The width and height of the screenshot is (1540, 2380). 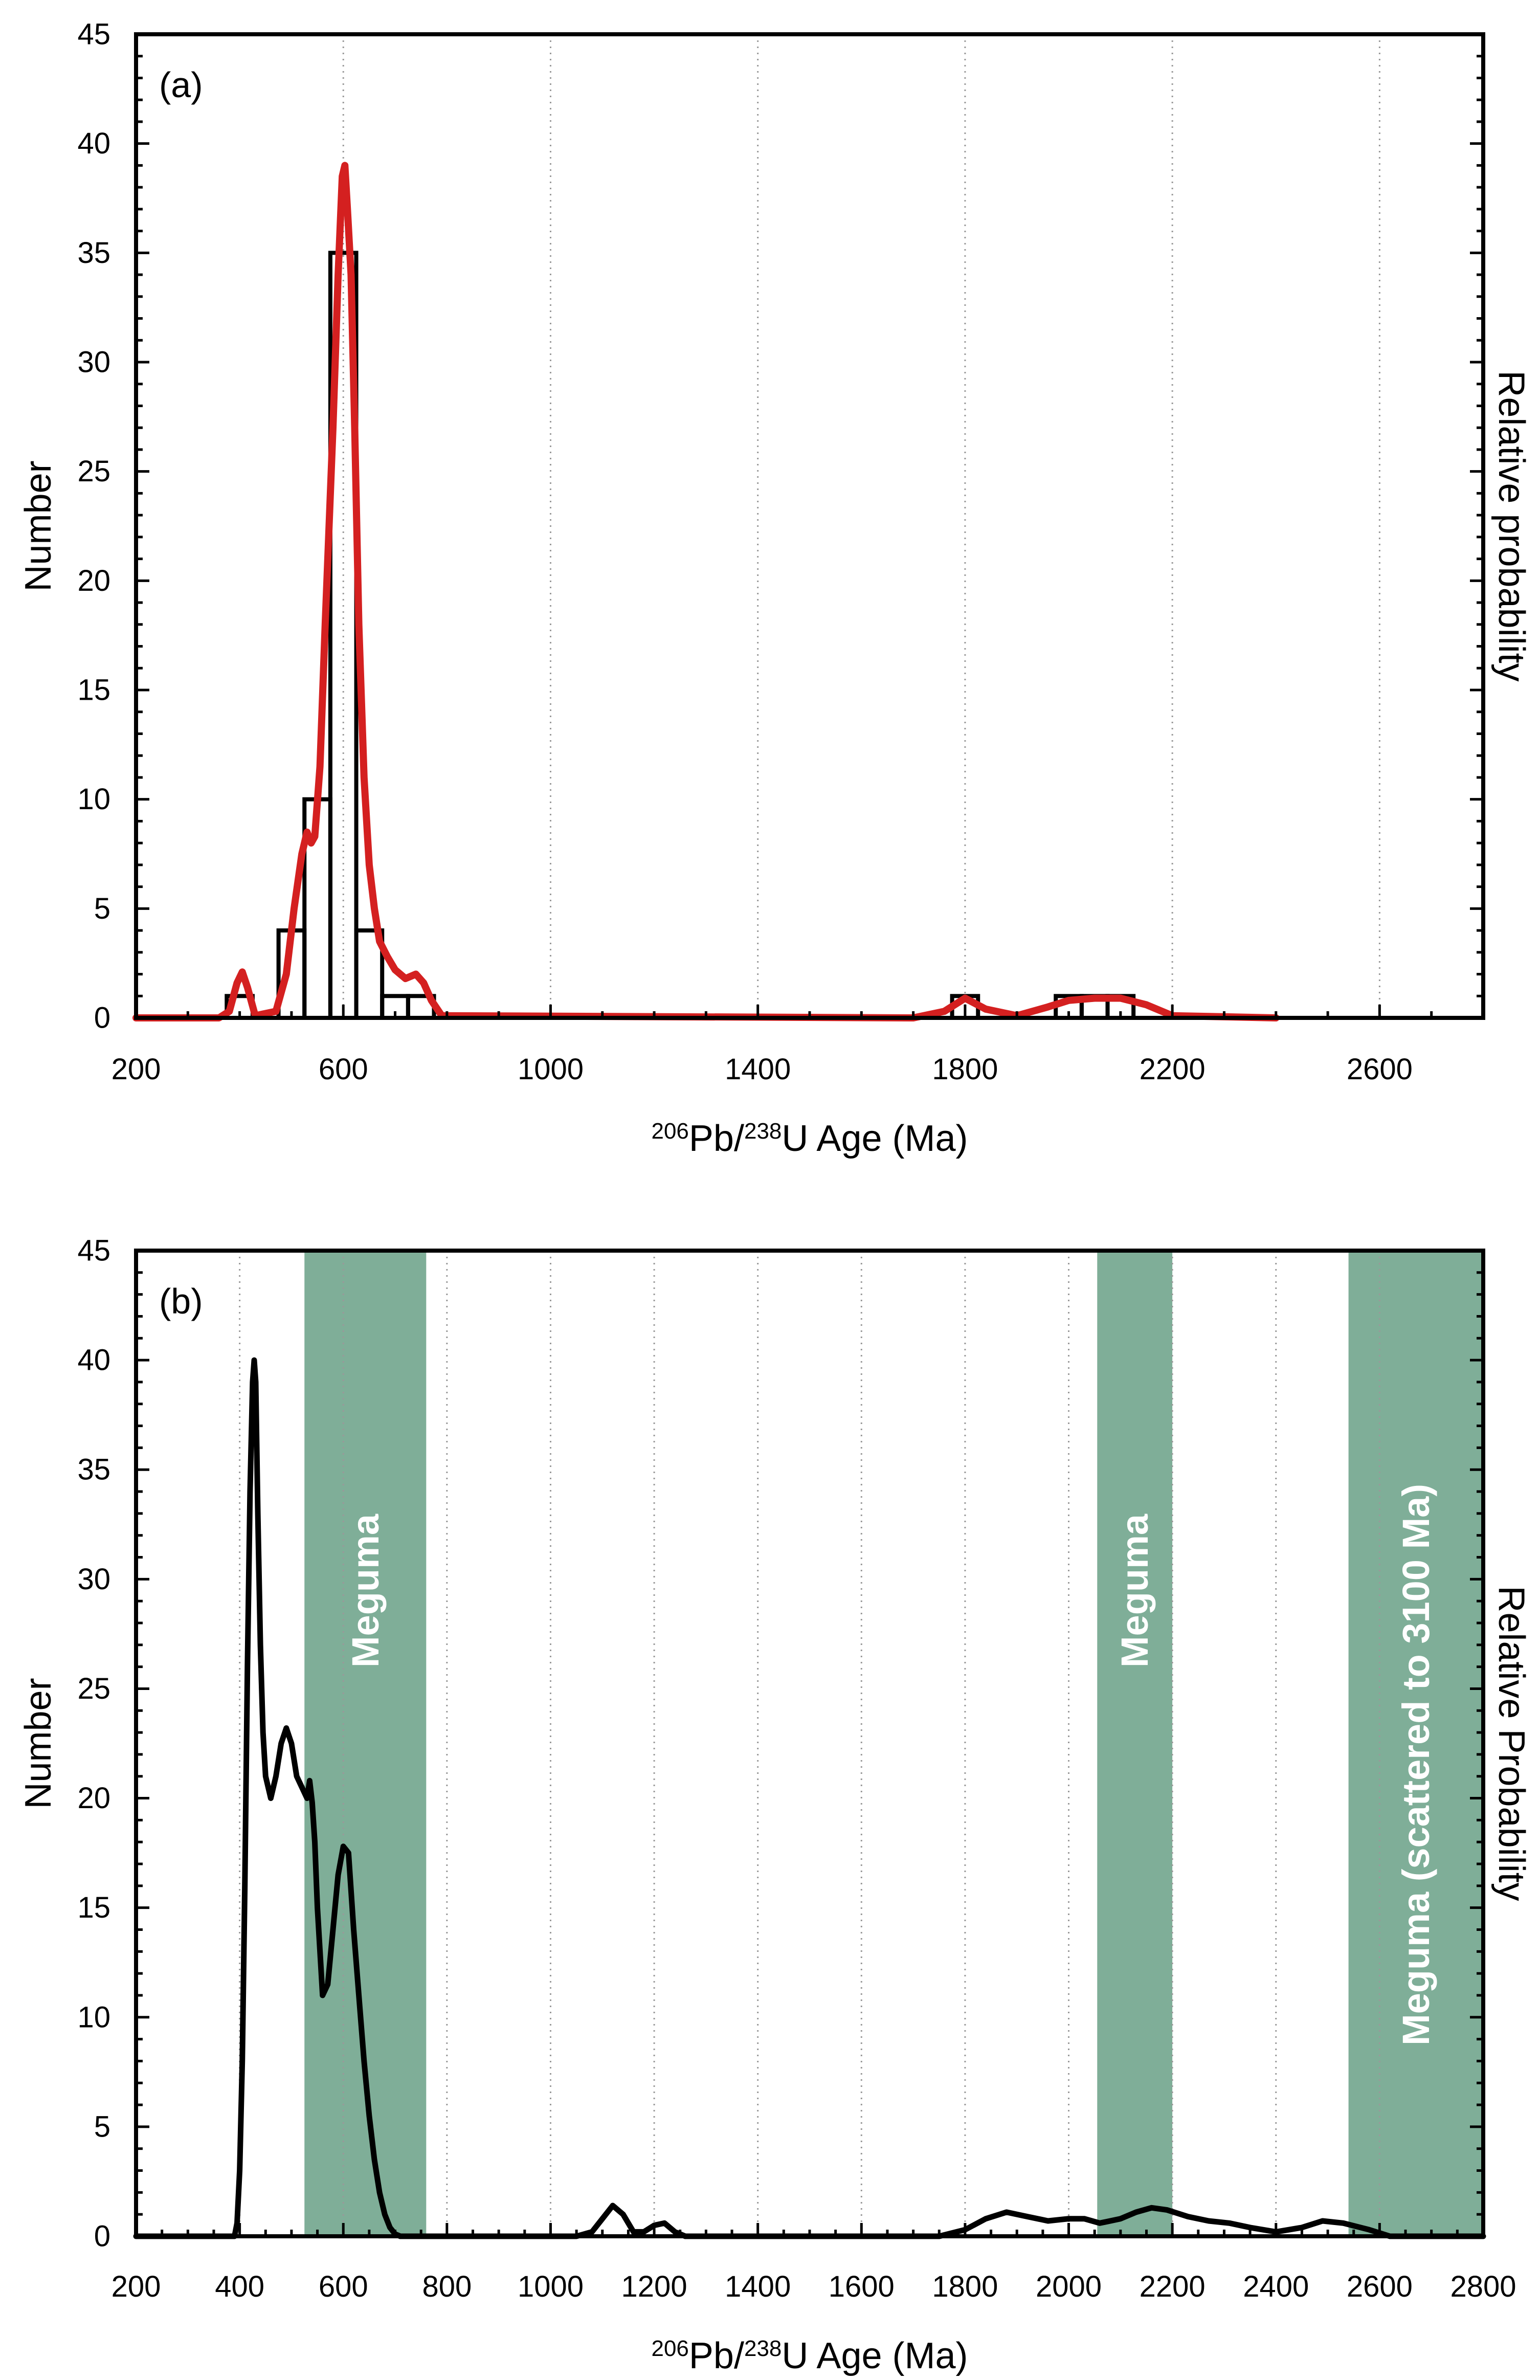 What do you see at coordinates (1483, 2286) in the screenshot?
I see `x-tick-label: 2800` at bounding box center [1483, 2286].